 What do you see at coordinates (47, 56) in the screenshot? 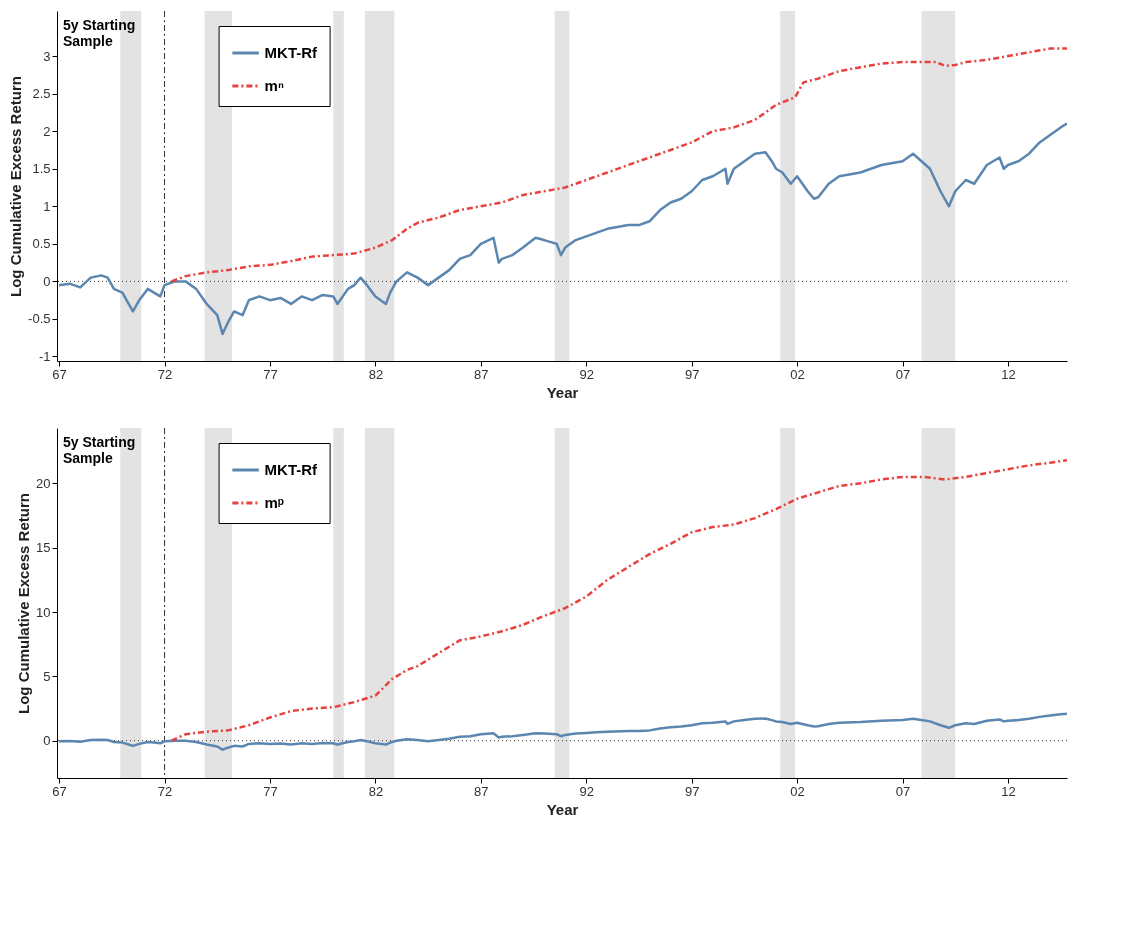
I see `y-tick-label: 3` at bounding box center [47, 56].